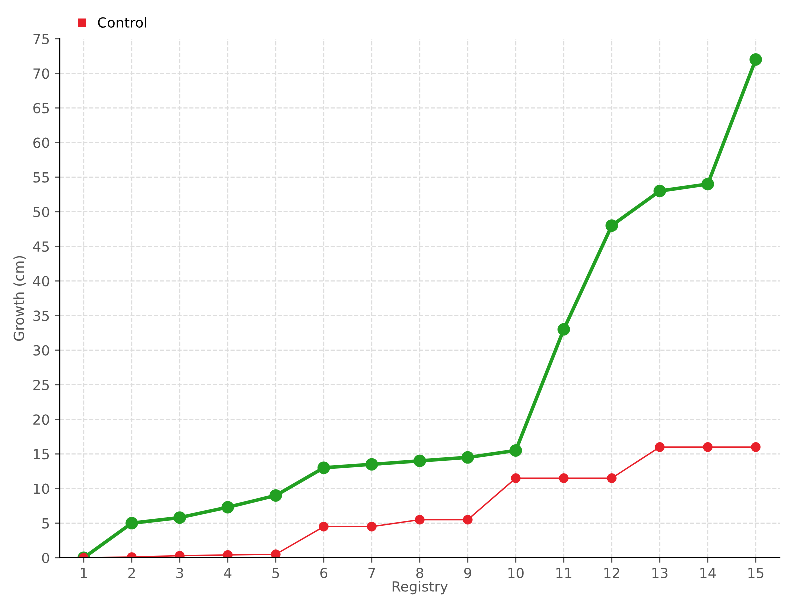 The height and width of the screenshot is (600, 800). What do you see at coordinates (42, 420) in the screenshot?
I see `y-tick-label: 20` at bounding box center [42, 420].